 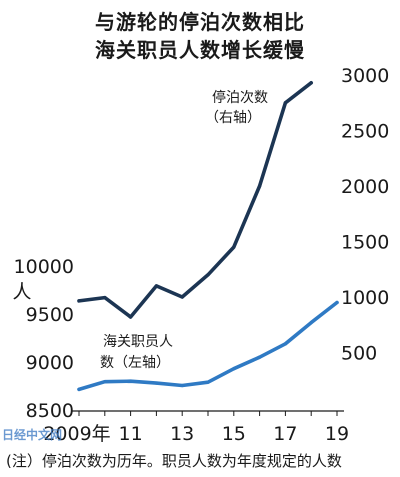 I want to click on left-tick-label: 9000, so click(x=50, y=363).